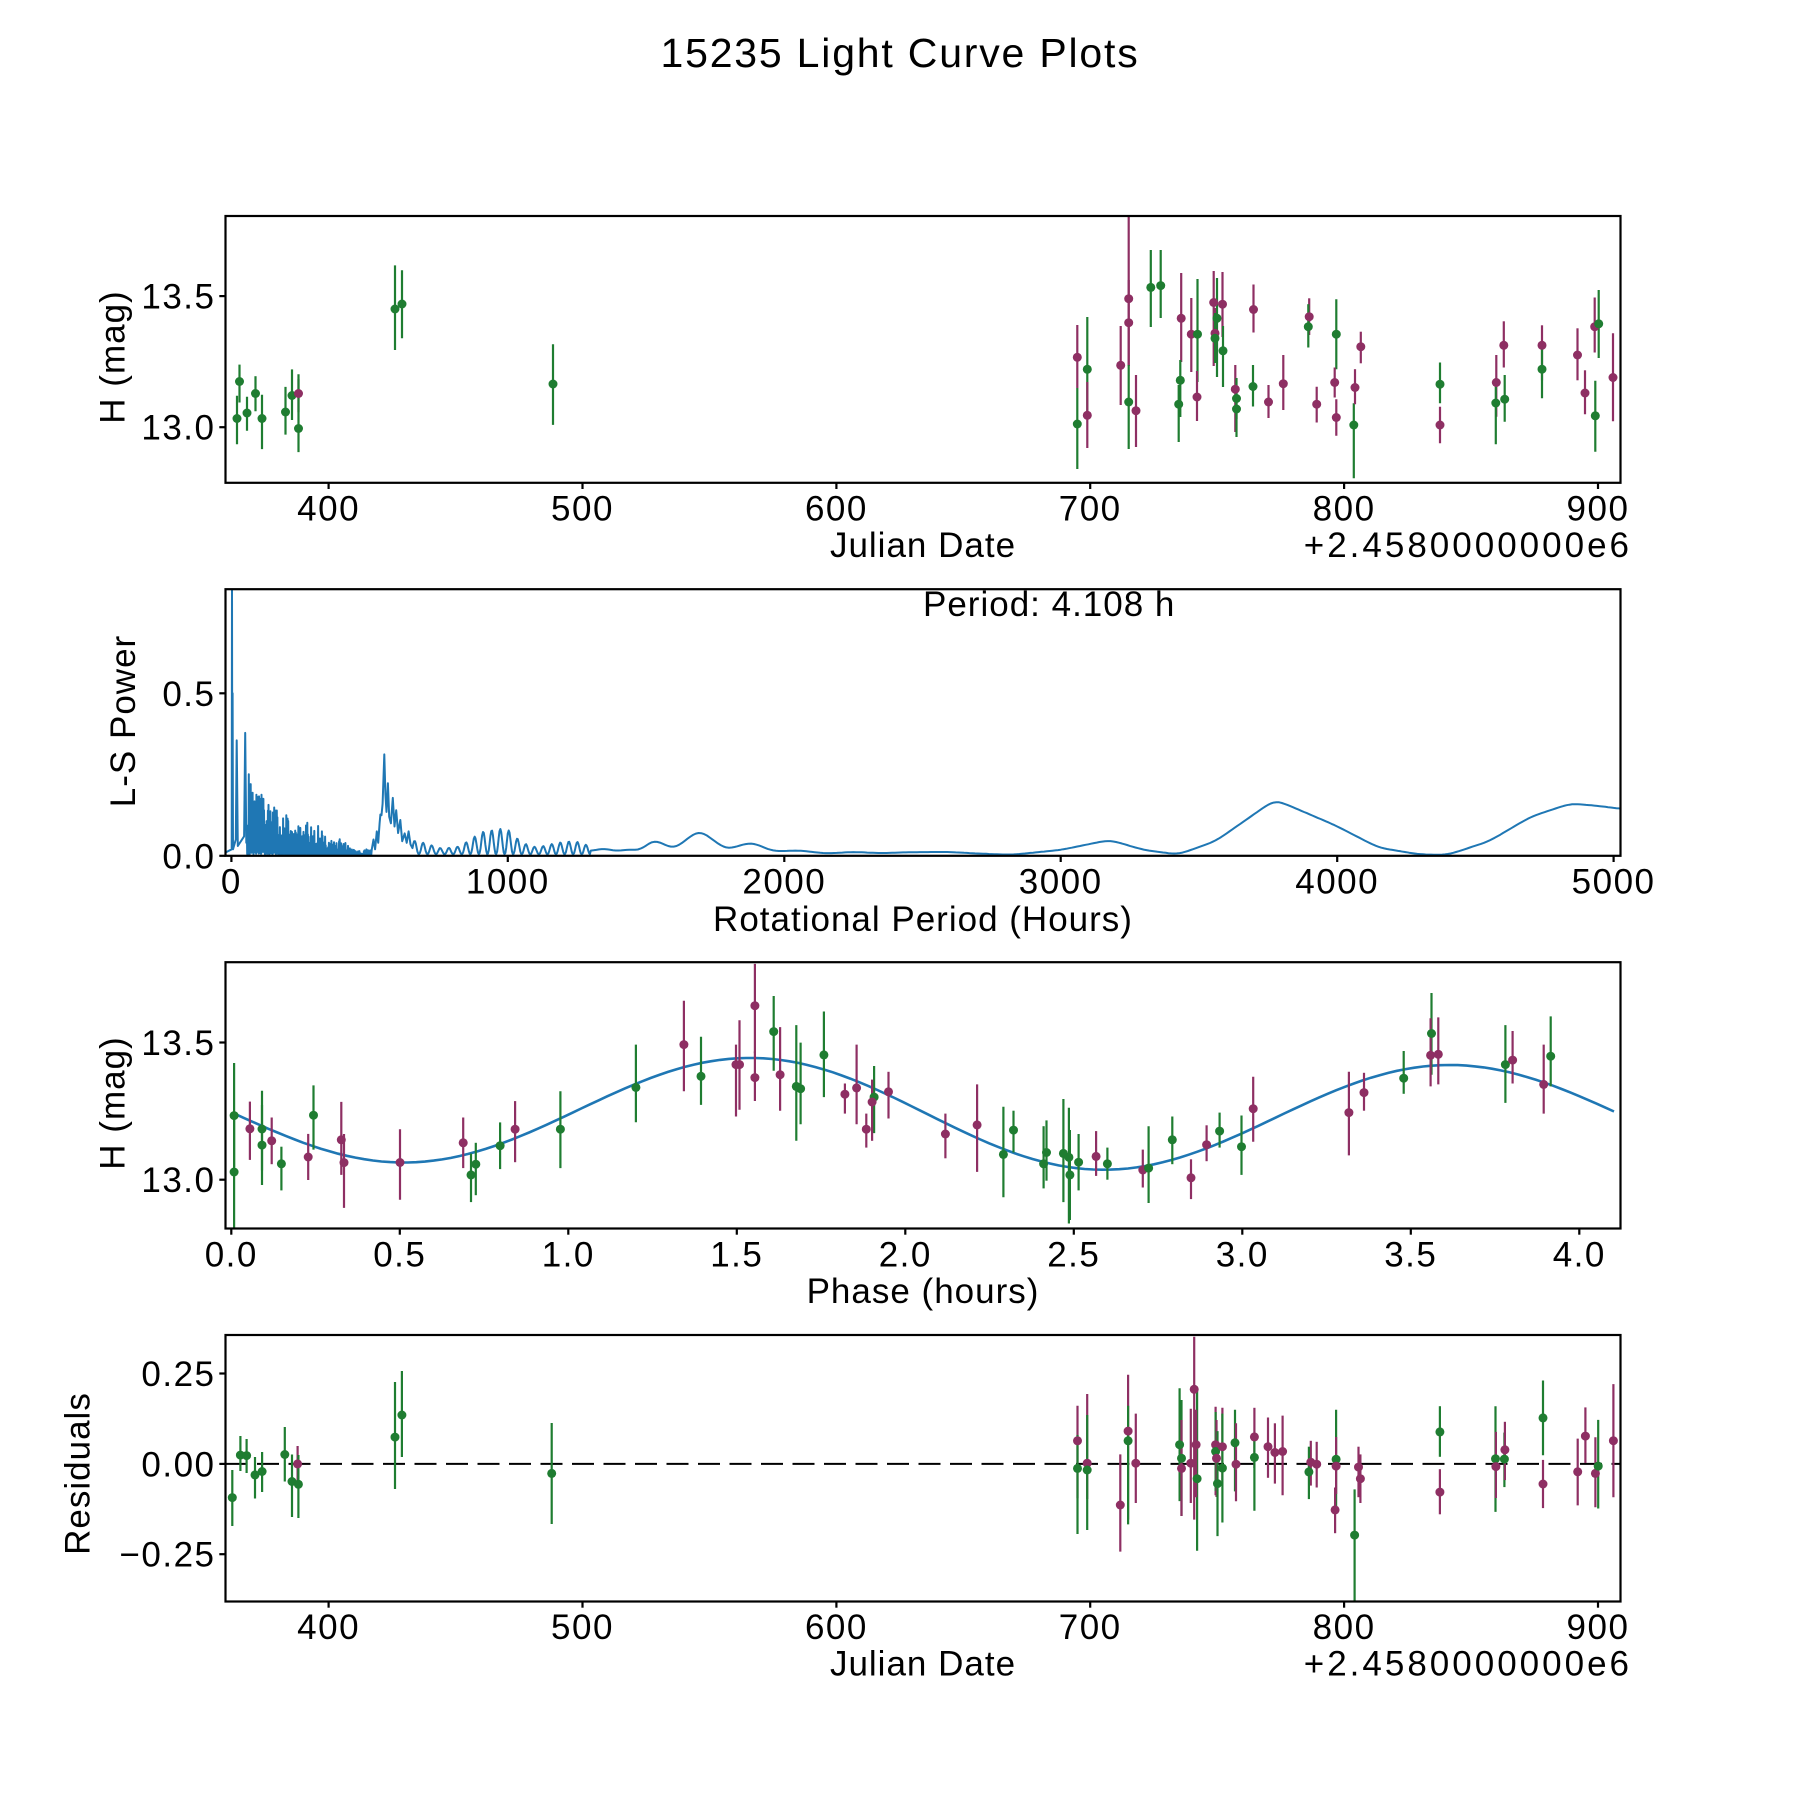  Describe the element at coordinates (1073, 1255) in the screenshot. I see `svg-text: 2.5` at that location.